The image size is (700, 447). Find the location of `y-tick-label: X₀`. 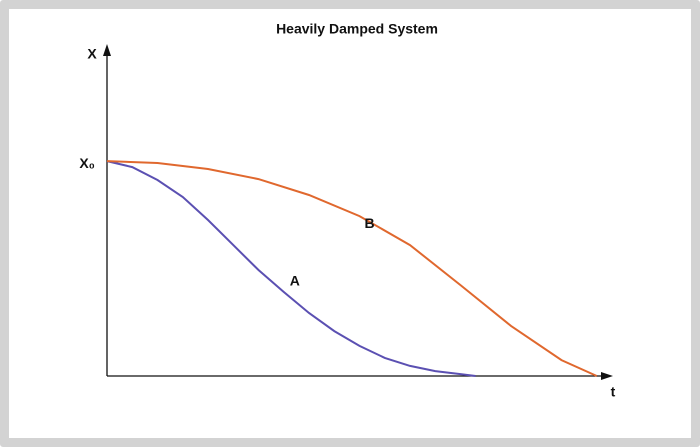

y-tick-label: X₀ is located at coordinates (87, 163).